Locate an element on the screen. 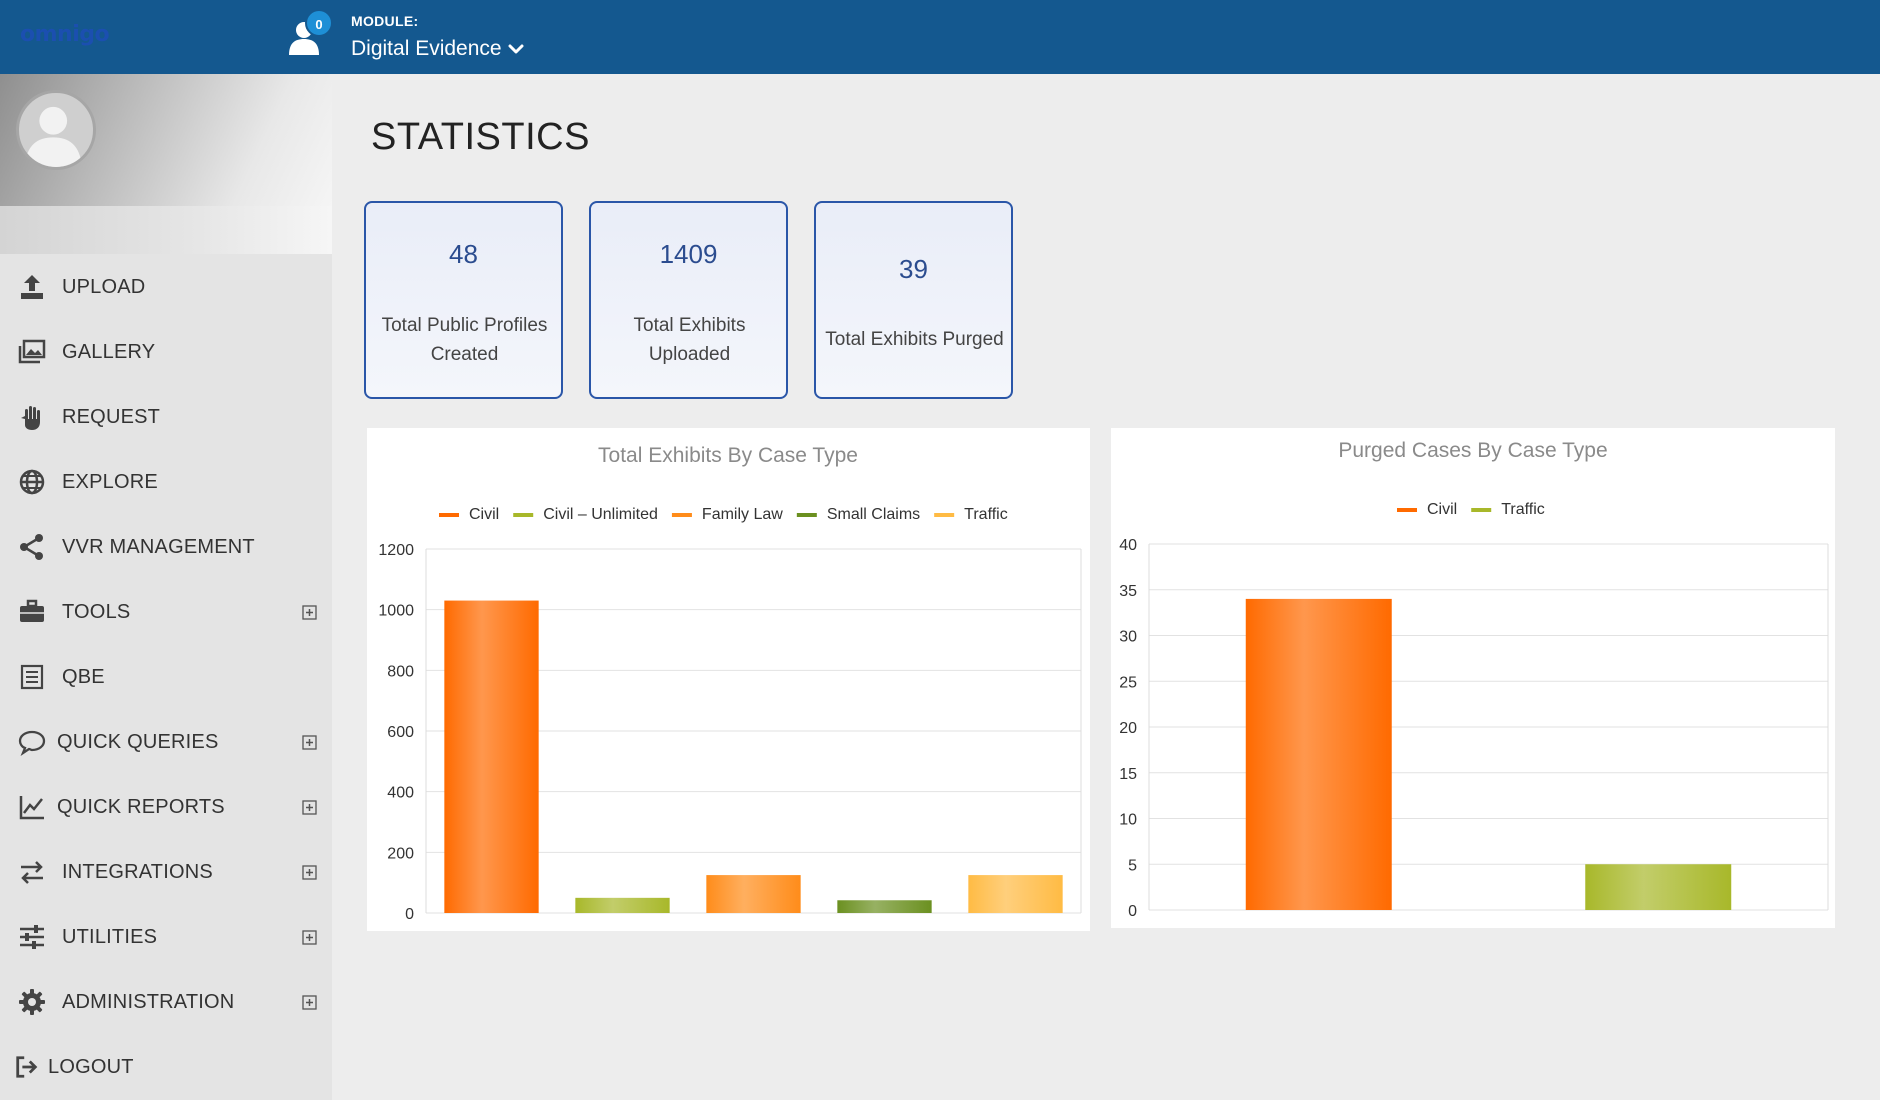 This screenshot has height=1100, width=1880. stat-value: 48 is located at coordinates (463, 254).